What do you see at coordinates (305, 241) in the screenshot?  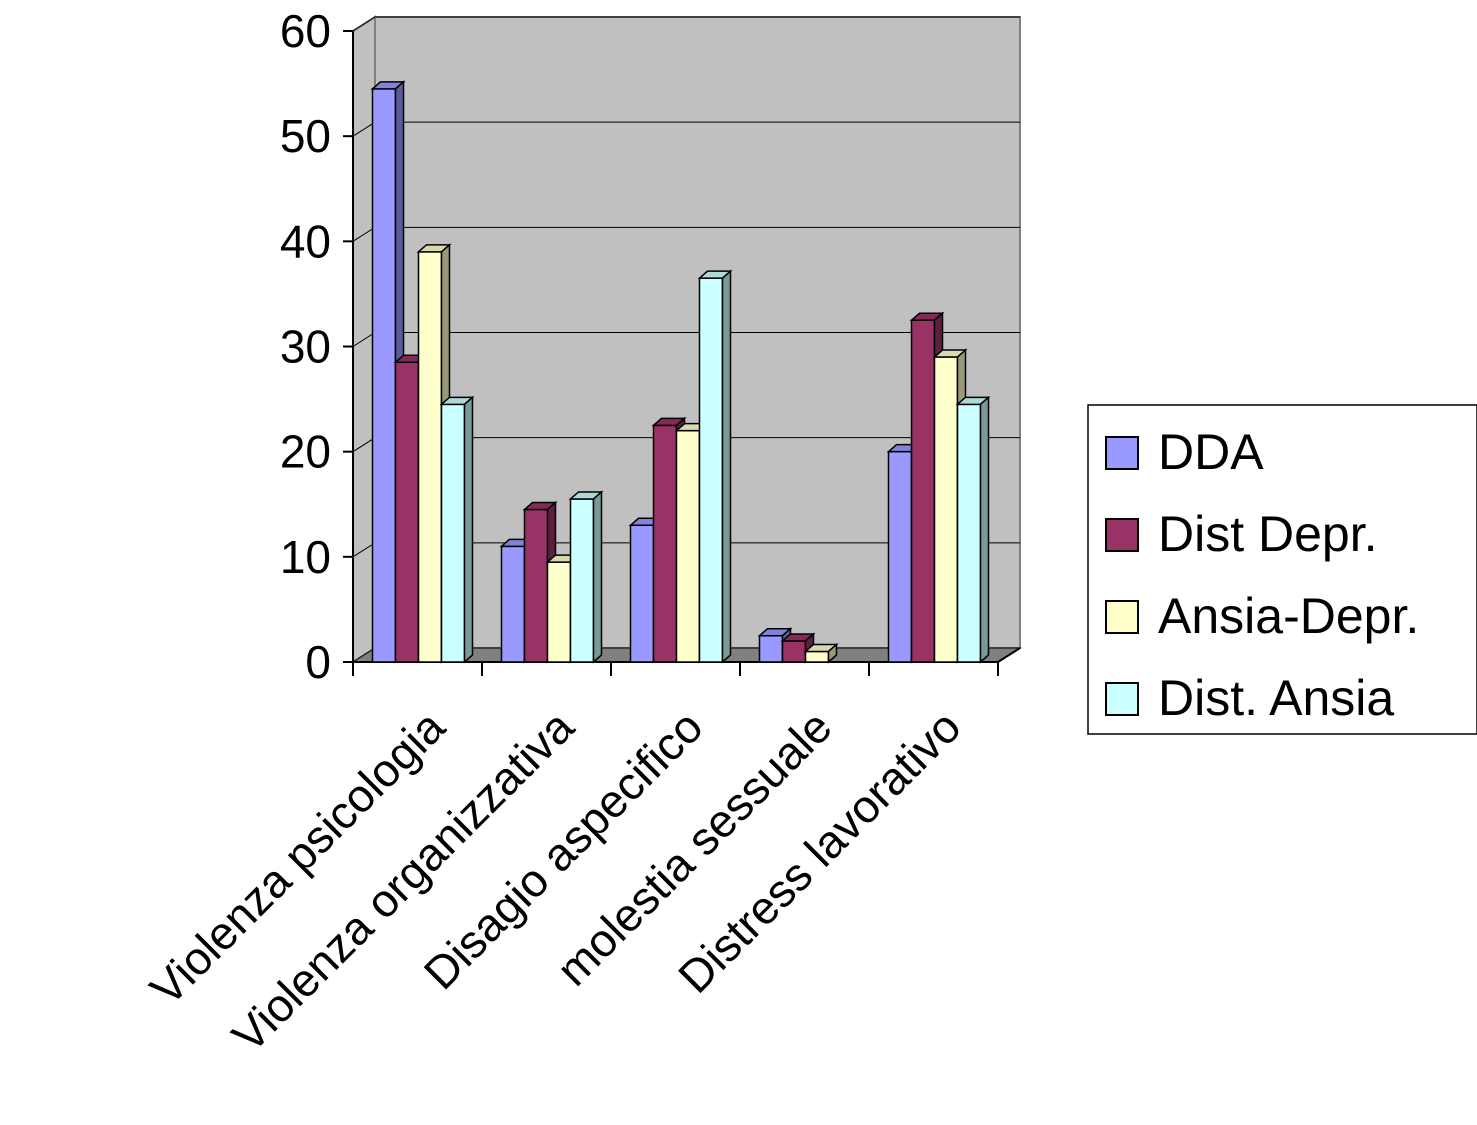 I see `y-tick-label: 40` at bounding box center [305, 241].